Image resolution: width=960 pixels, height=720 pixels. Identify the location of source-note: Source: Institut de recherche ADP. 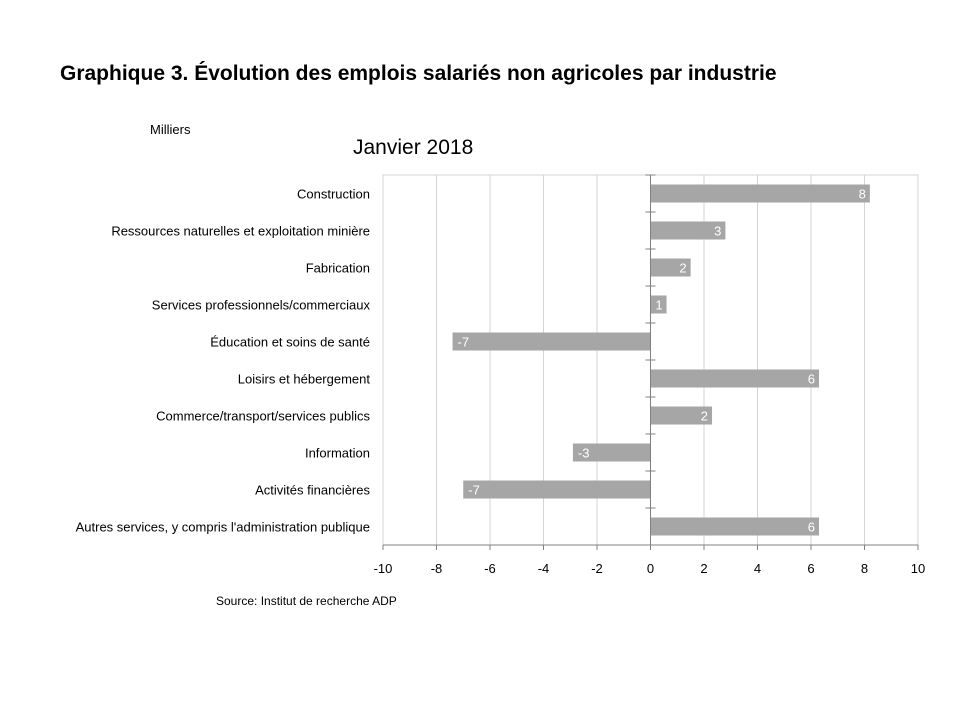
(306, 601).